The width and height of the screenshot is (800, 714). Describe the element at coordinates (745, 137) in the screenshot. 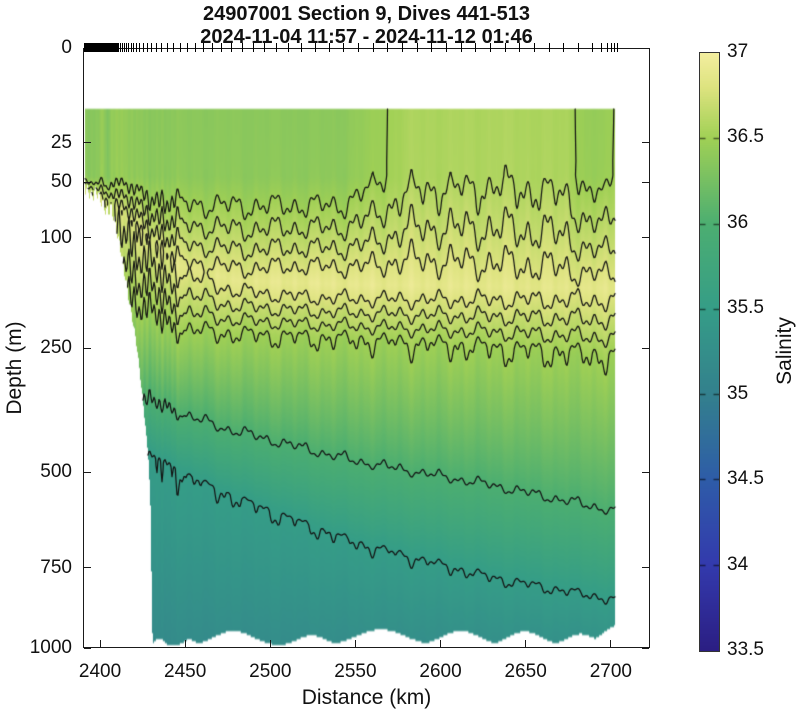

I see `colorbar-tick-label: 36.5` at that location.